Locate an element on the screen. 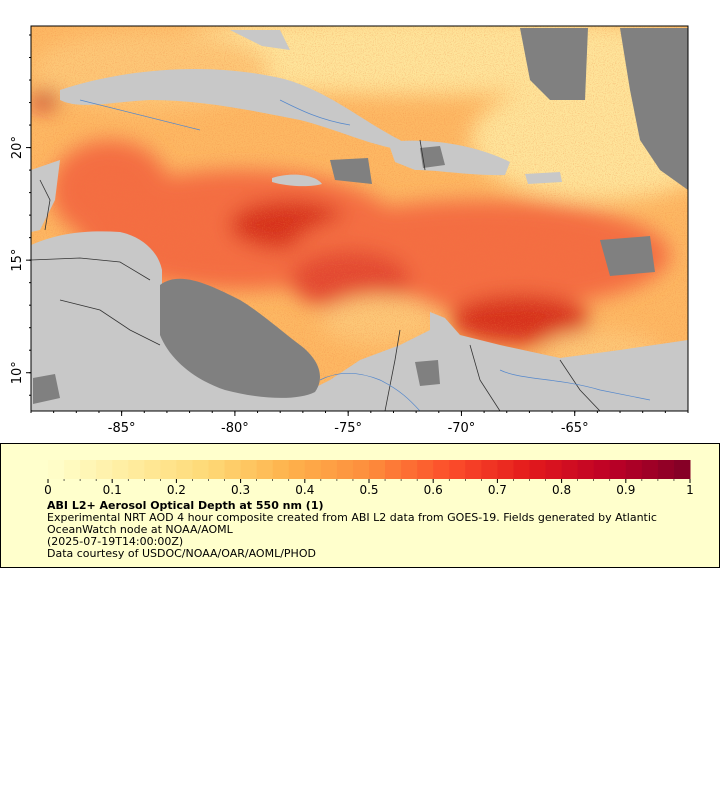  colorbar-tick-label: 0 is located at coordinates (48, 490).